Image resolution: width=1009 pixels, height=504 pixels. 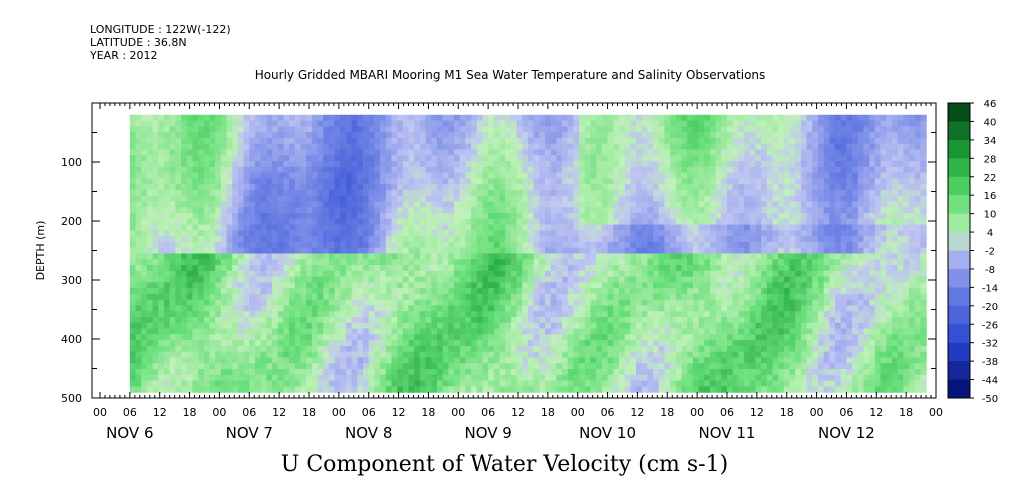 What do you see at coordinates (160, 29) in the screenshot?
I see `longitude-label: LONGITUDE : 122W(-122)` at bounding box center [160, 29].